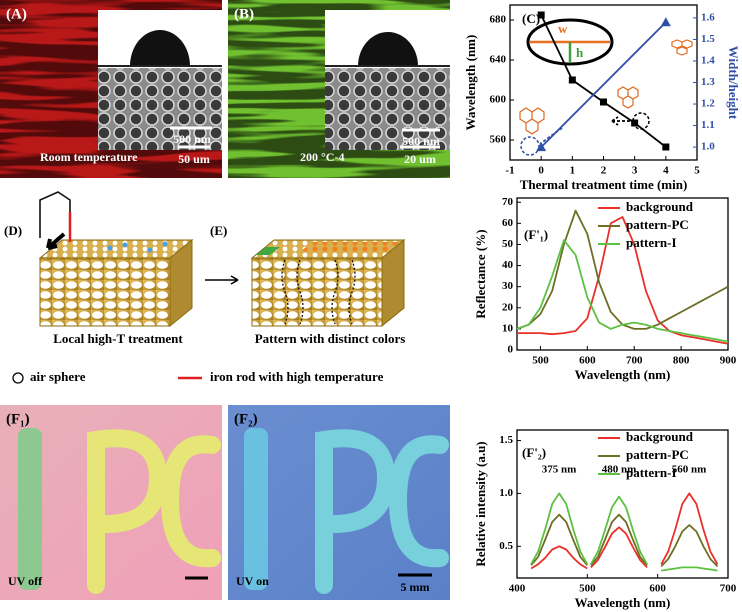 Image resolution: width=742 pixels, height=612 pixels. Describe the element at coordinates (559, 470) in the screenshot. I see `annotation: 375 nm` at that location.